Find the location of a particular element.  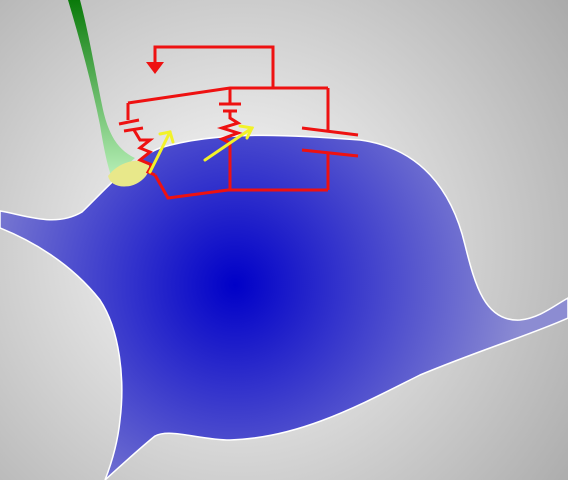

capacitor-plate-top is located at coordinates (330, 131).